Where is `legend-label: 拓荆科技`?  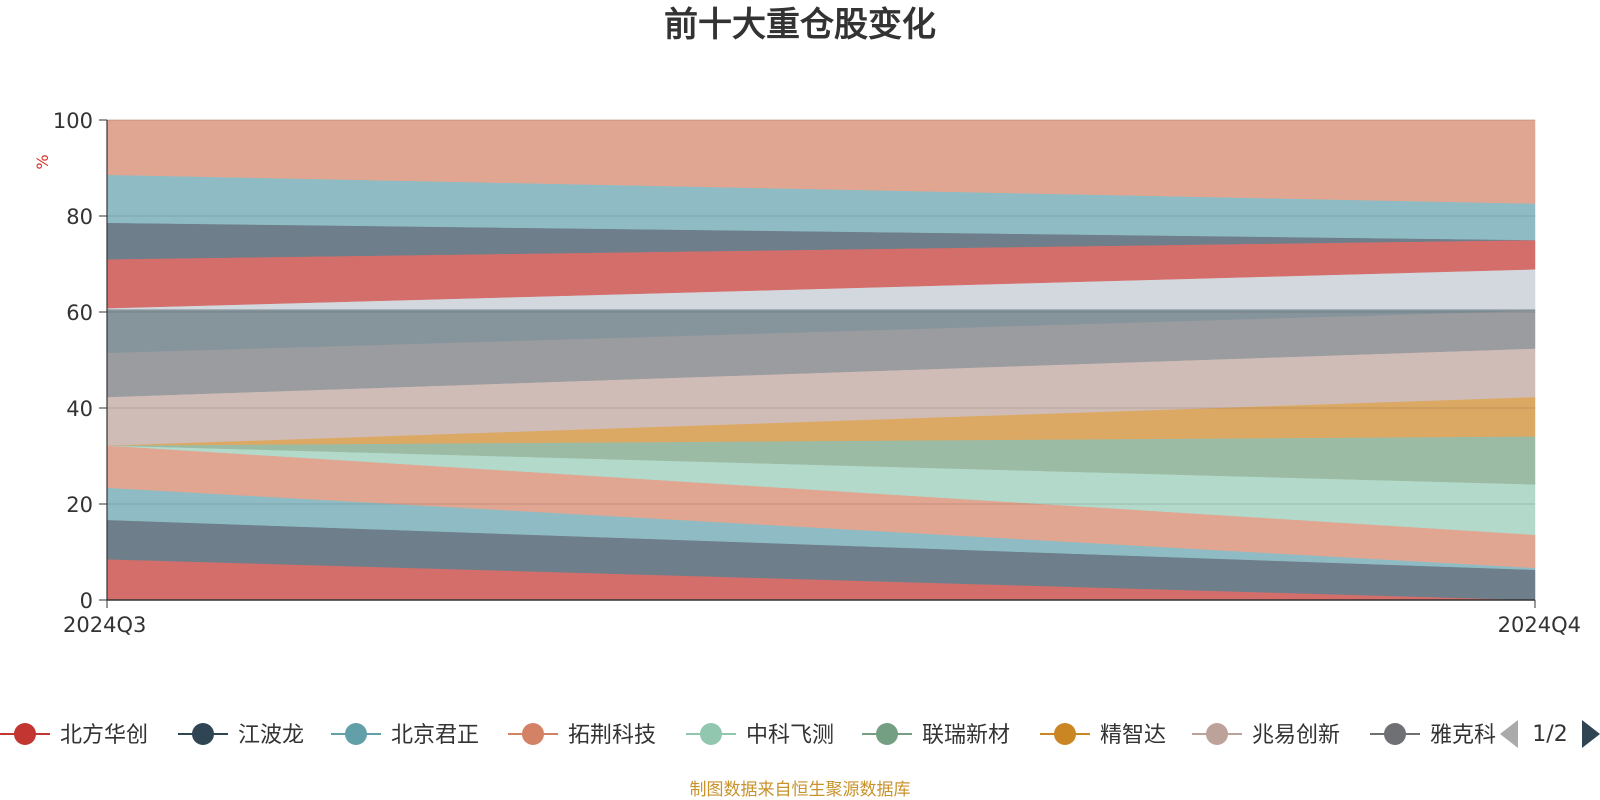 legend-label: 拓荆科技 is located at coordinates (612, 735).